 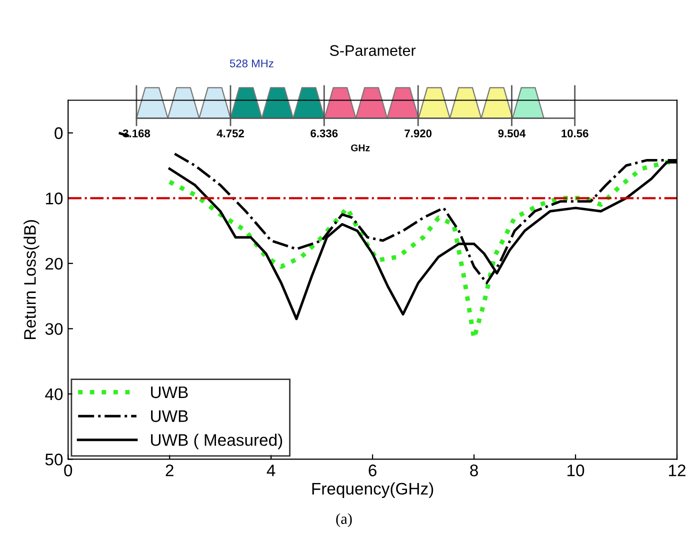 What do you see at coordinates (575, 133) in the screenshot?
I see `annotation: 10.56` at bounding box center [575, 133].